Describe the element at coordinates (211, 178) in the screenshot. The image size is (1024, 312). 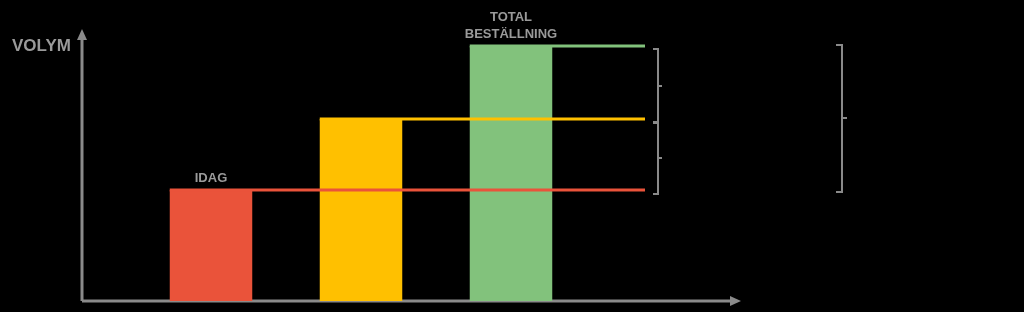
I see `x-tick-label: IDAG` at that location.